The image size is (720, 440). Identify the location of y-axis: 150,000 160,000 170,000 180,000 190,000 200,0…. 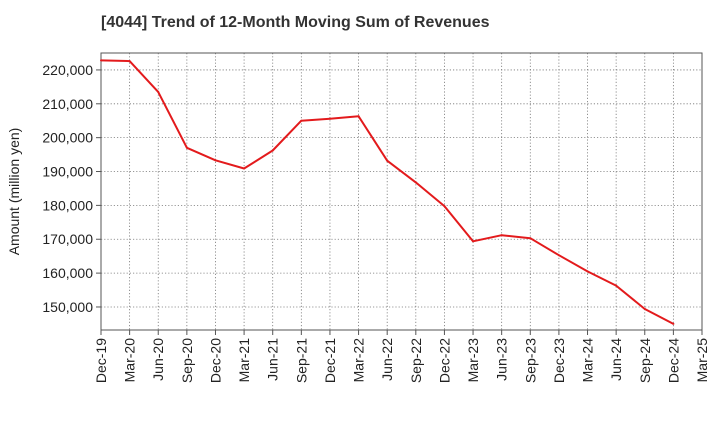
(71, 188).